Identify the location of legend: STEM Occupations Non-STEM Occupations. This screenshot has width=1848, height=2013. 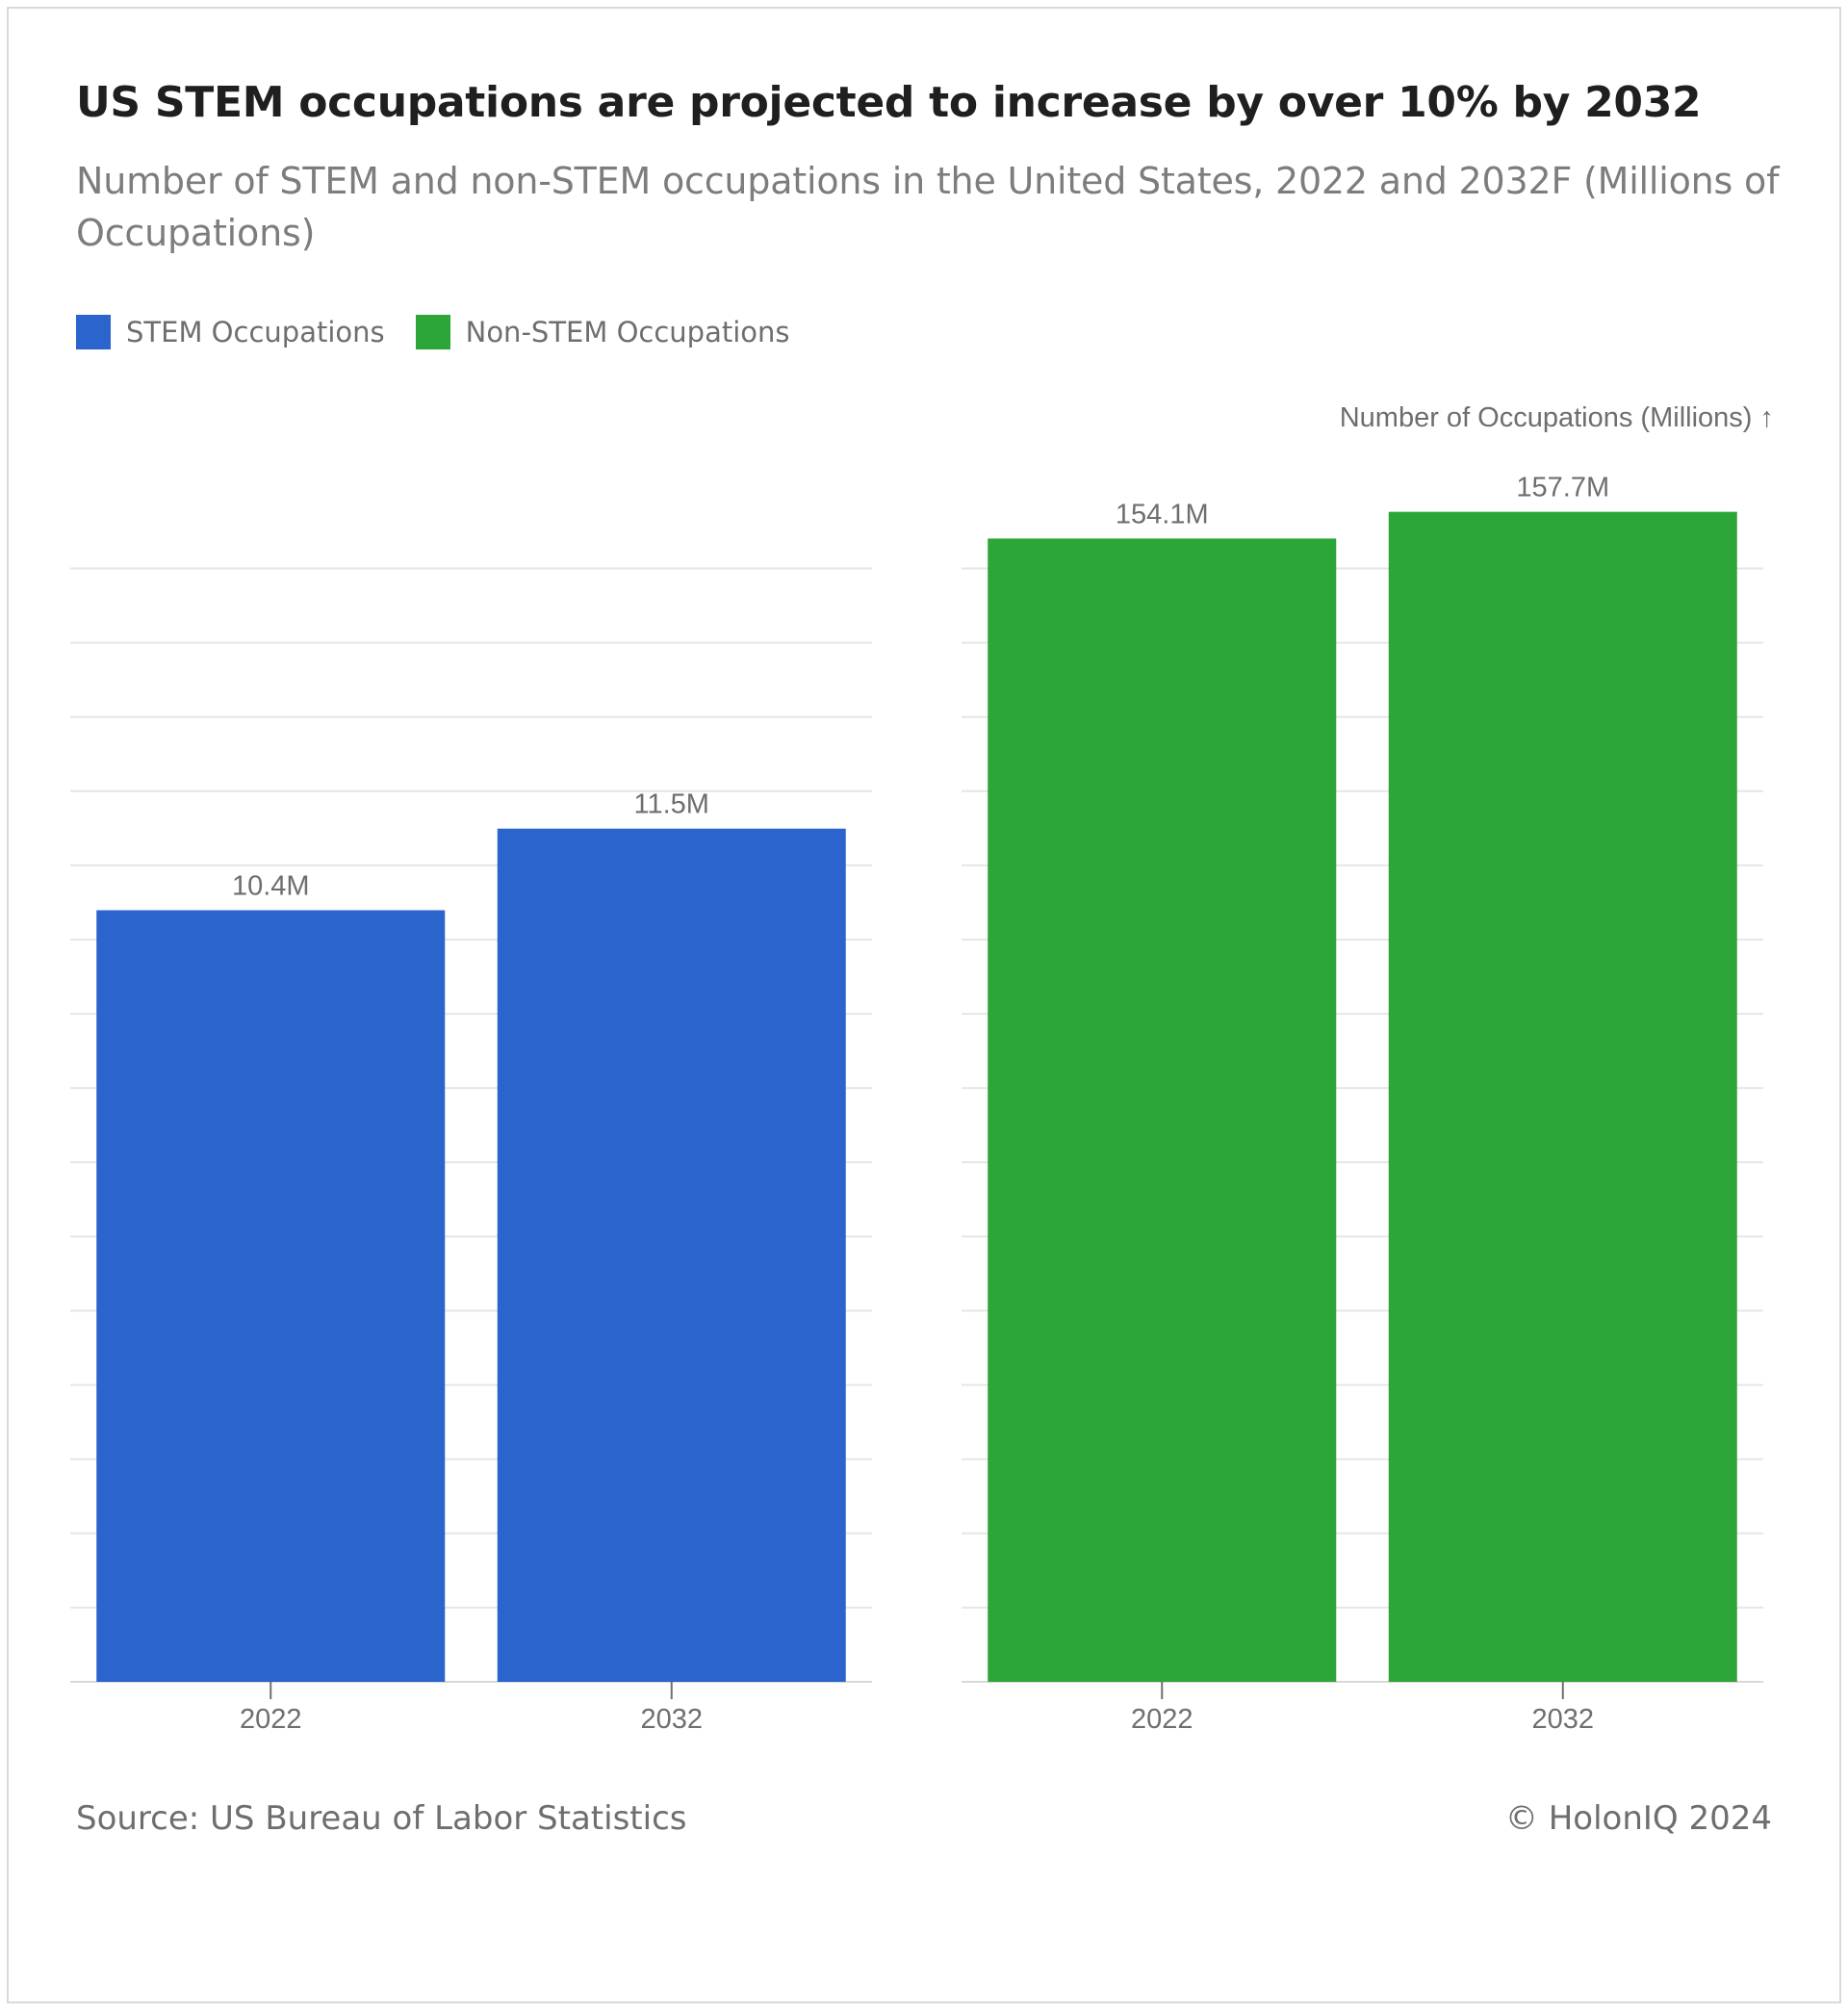
(448, 332).